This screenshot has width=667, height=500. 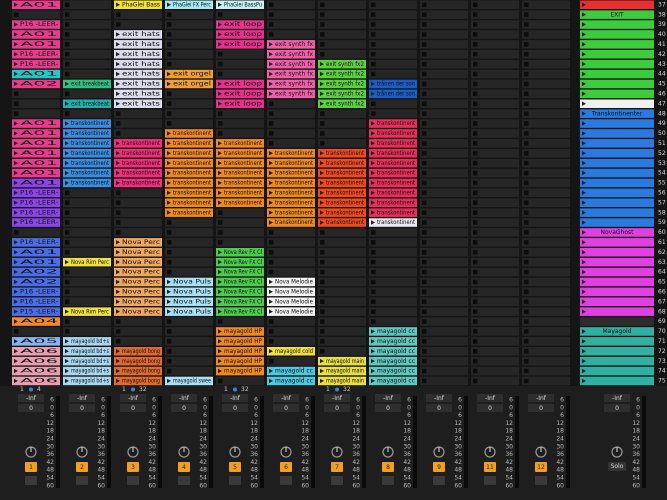 I want to click on solo-toggle, so click(x=31, y=480).